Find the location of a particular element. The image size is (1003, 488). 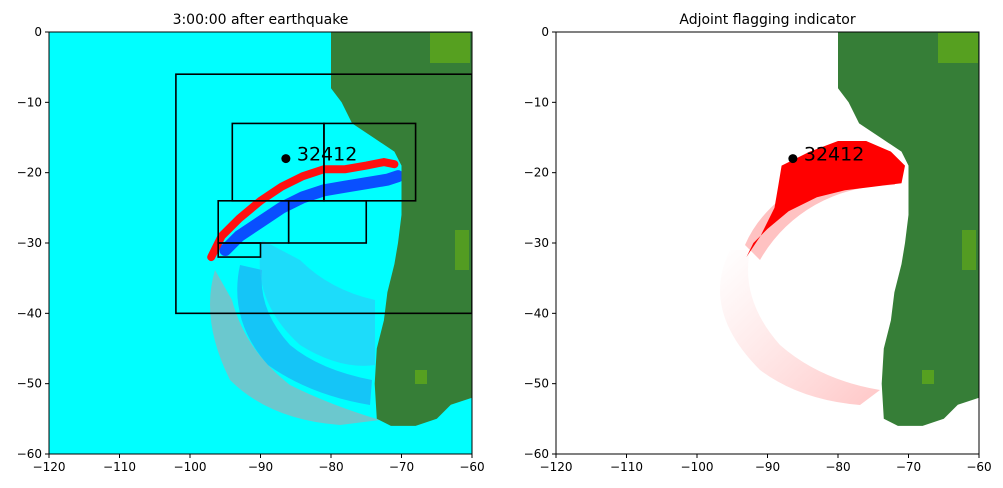

dispersed-wave-blue is located at coordinates (304, 335).